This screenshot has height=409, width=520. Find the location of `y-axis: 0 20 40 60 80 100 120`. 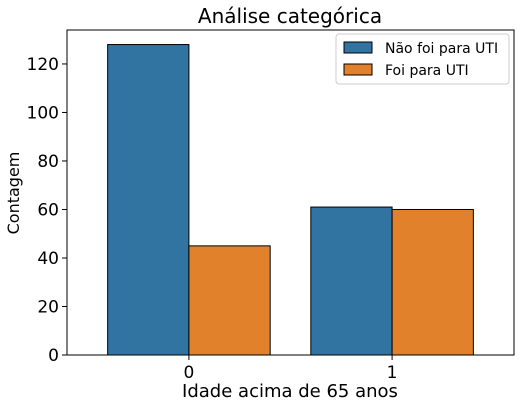

y-axis: 0 20 40 60 80 100 120 is located at coordinates (47, 210).